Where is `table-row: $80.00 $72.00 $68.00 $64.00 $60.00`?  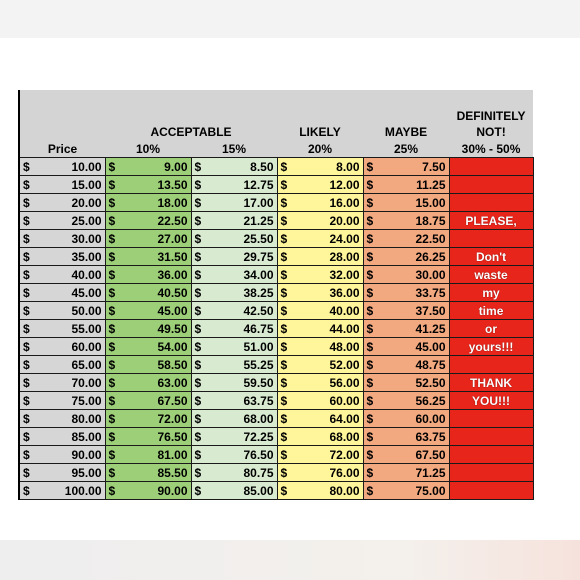 table-row: $80.00 $72.00 $68.00 $64.00 $60.00 is located at coordinates (276, 418).